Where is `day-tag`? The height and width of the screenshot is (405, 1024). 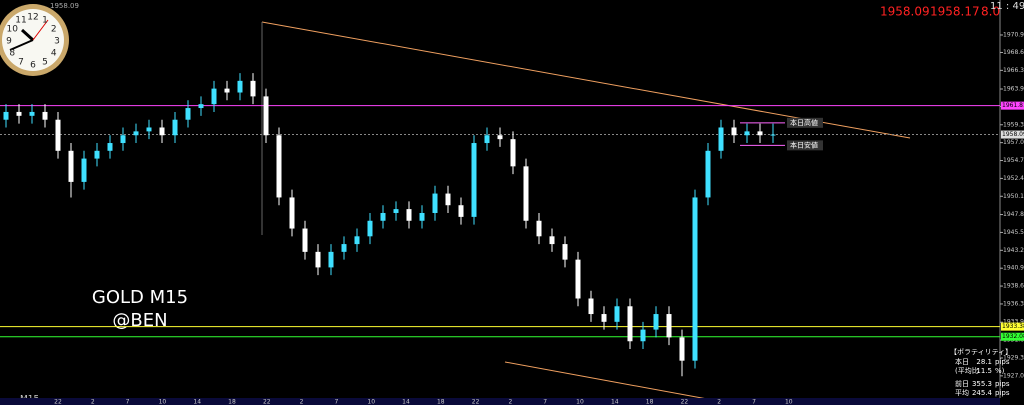
day-tag is located at coordinates (805, 122).